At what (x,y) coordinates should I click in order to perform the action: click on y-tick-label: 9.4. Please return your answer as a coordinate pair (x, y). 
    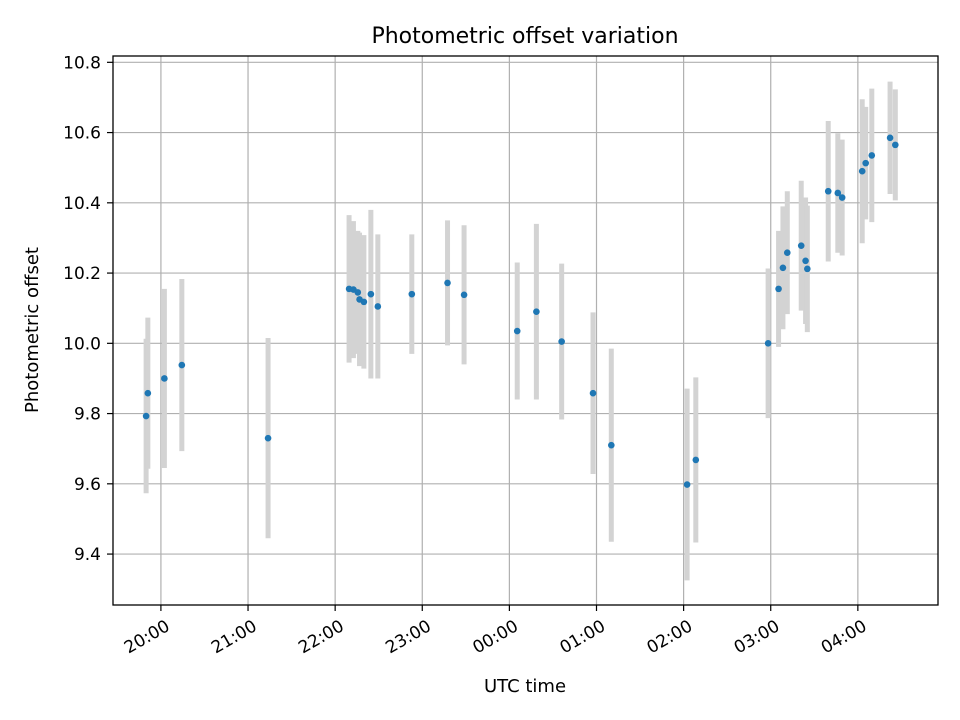
    Looking at the image, I should click on (87, 555).